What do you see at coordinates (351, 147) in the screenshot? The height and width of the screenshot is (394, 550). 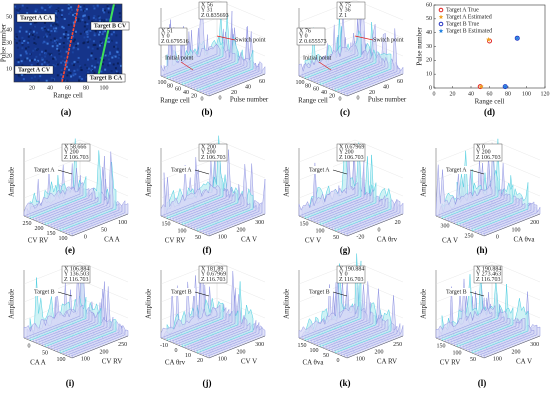 I see `datatip-text: X 0.67969` at bounding box center [351, 147].